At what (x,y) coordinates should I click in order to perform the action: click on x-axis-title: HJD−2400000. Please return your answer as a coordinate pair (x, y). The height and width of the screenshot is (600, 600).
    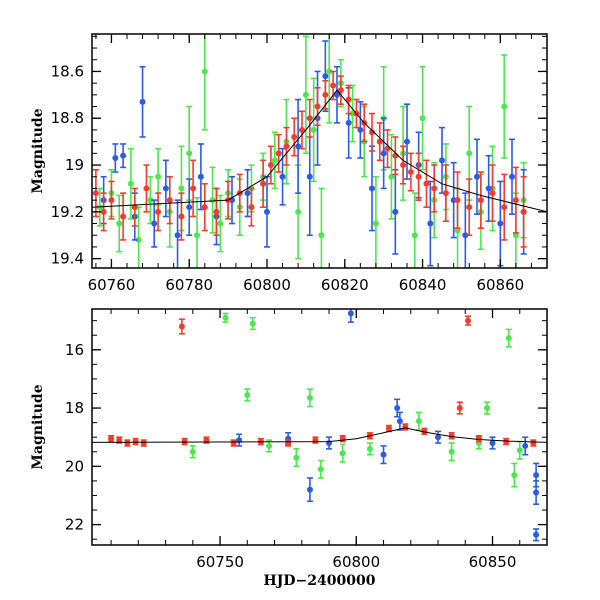
    Looking at the image, I should click on (320, 581).